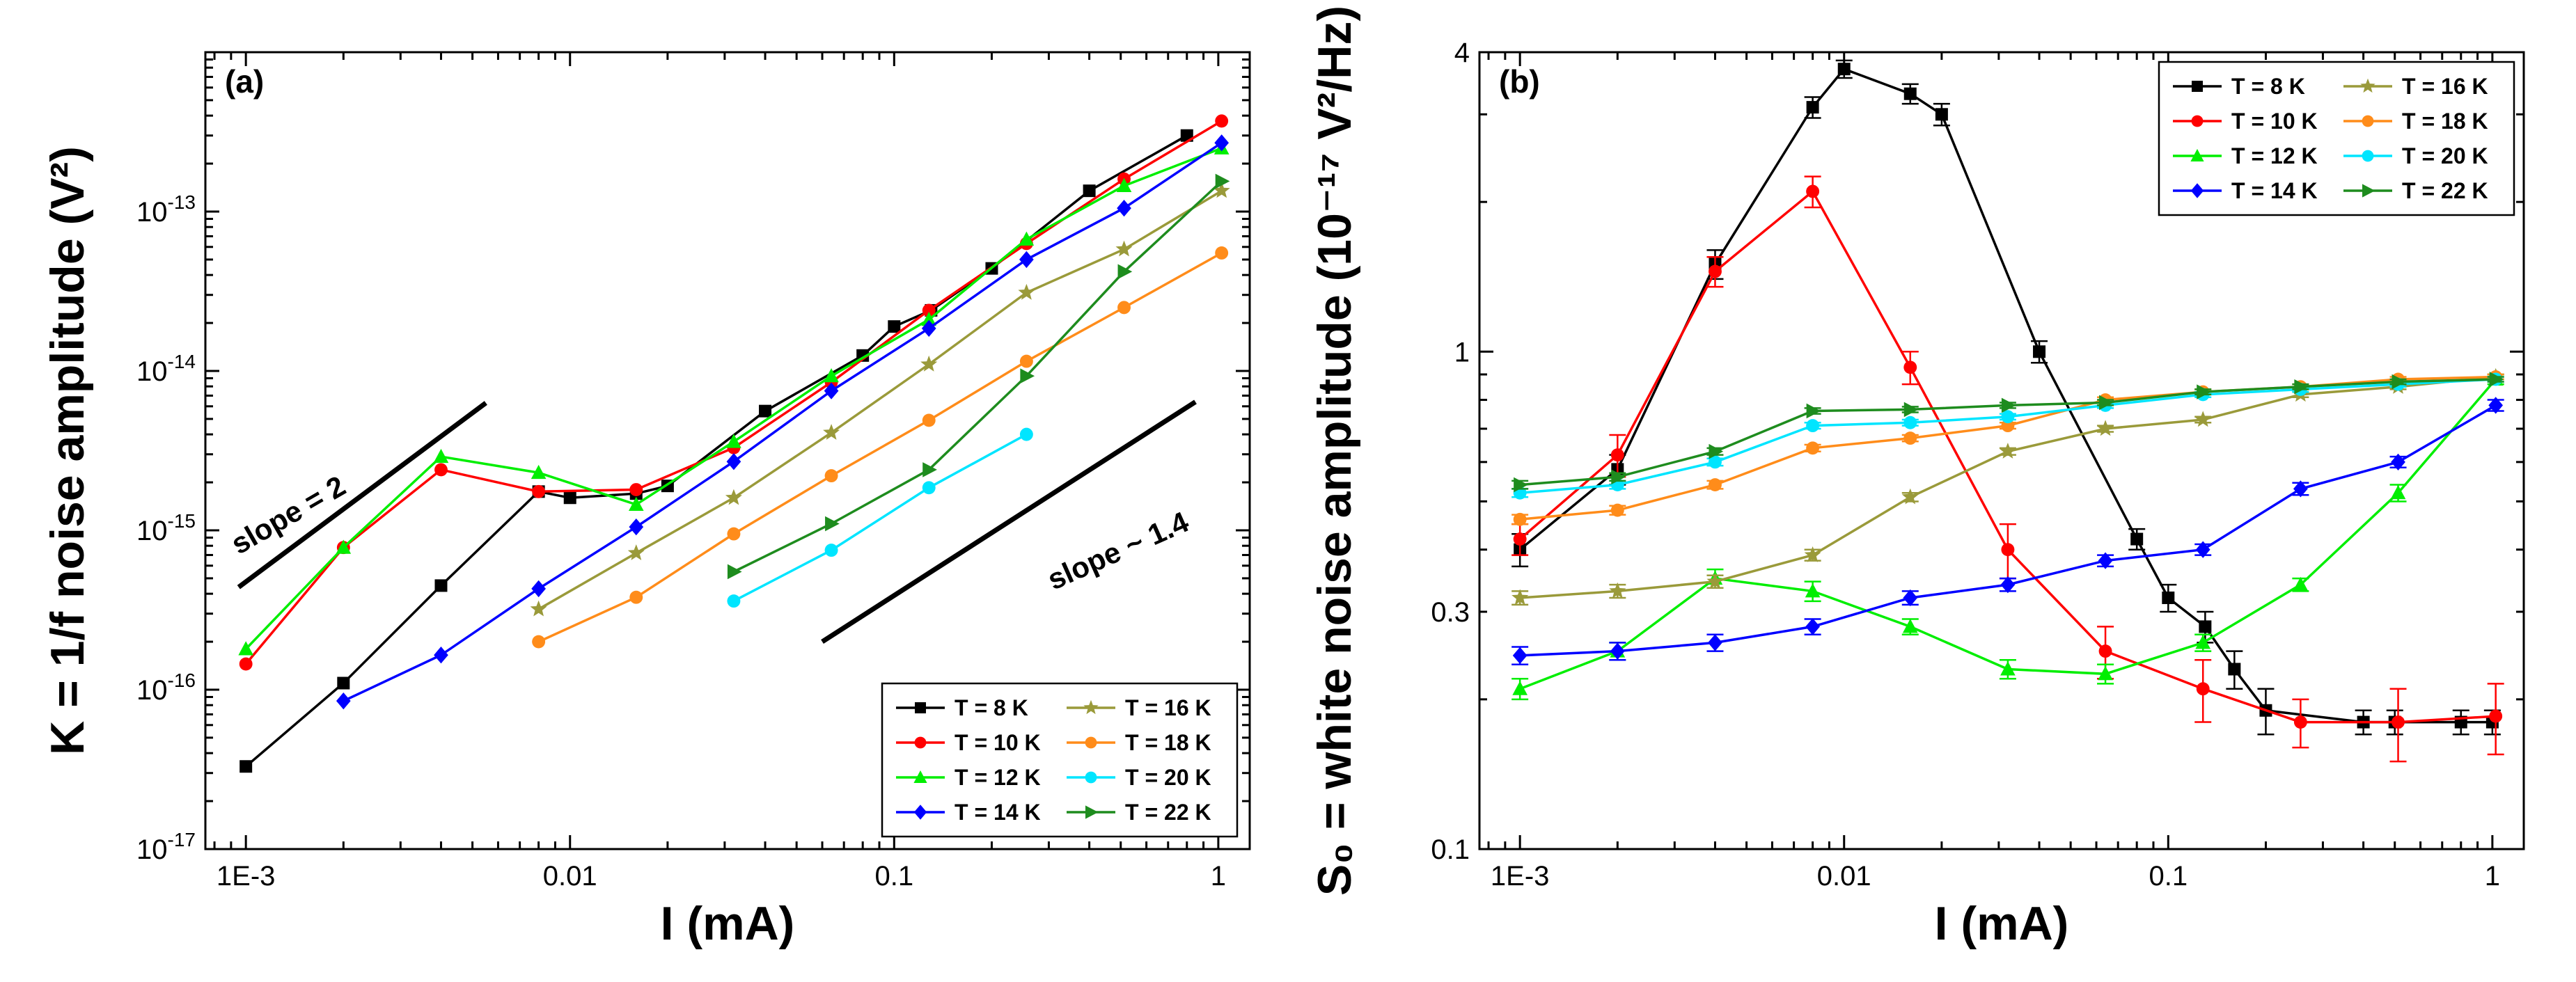 The image size is (2576, 982). What do you see at coordinates (1462, 352) in the screenshot?
I see `y-tick-label: 1` at bounding box center [1462, 352].